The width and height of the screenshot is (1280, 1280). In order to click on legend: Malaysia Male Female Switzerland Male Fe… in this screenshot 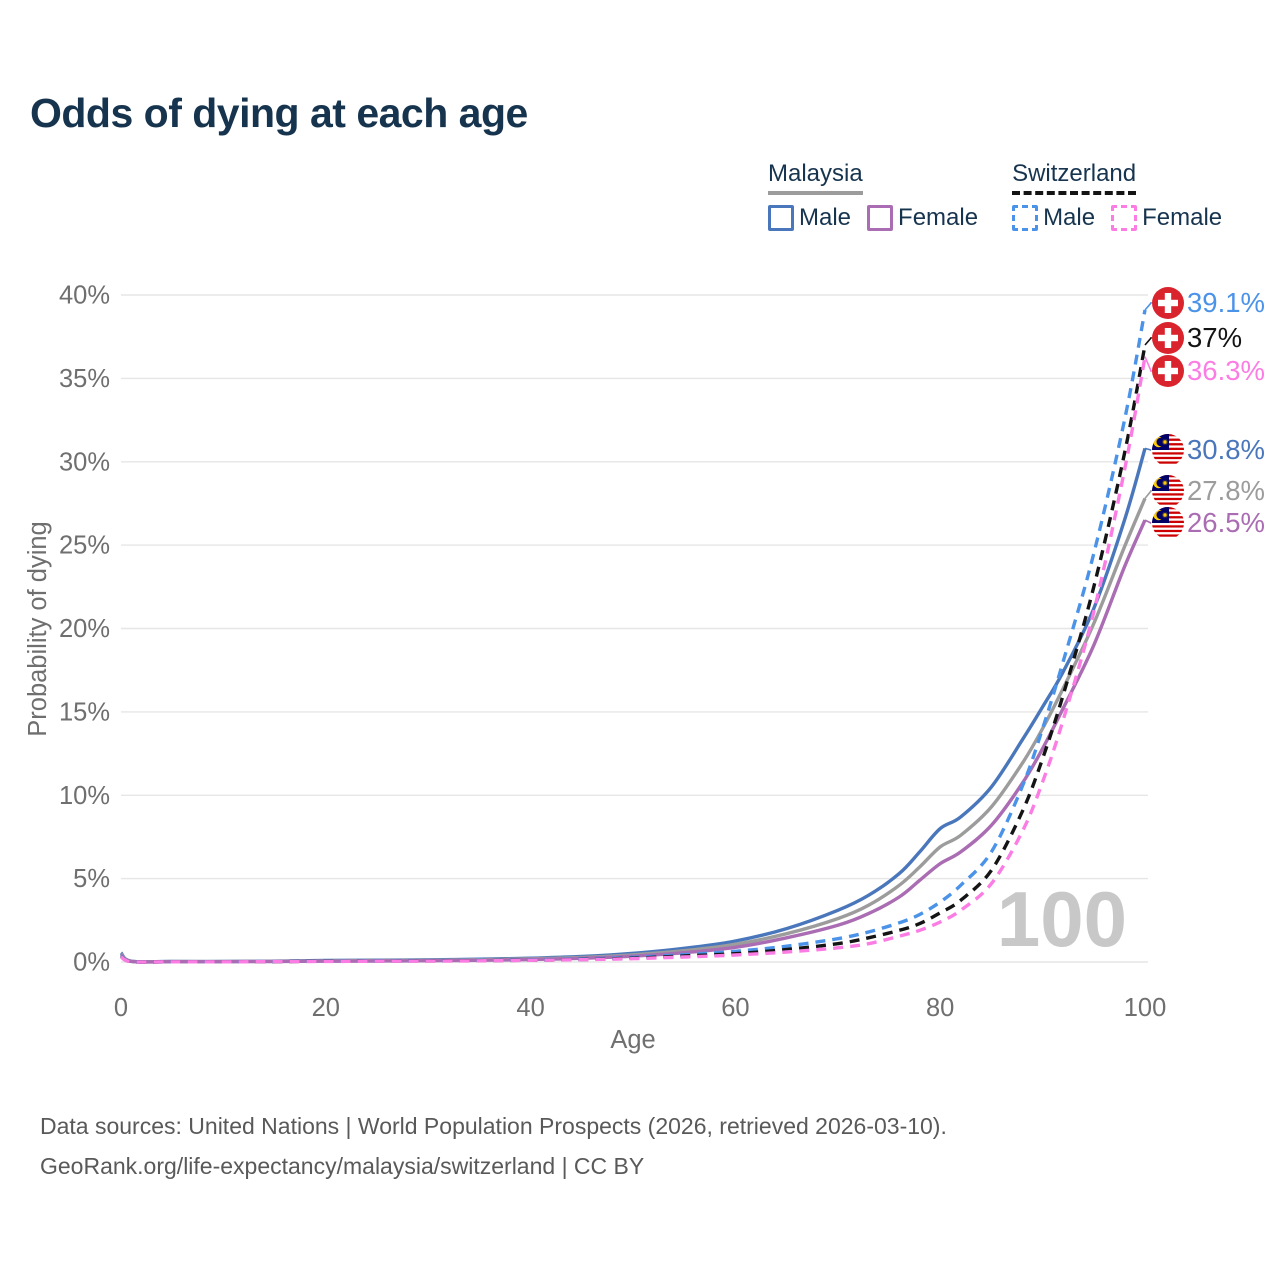, I will do `click(995, 196)`.